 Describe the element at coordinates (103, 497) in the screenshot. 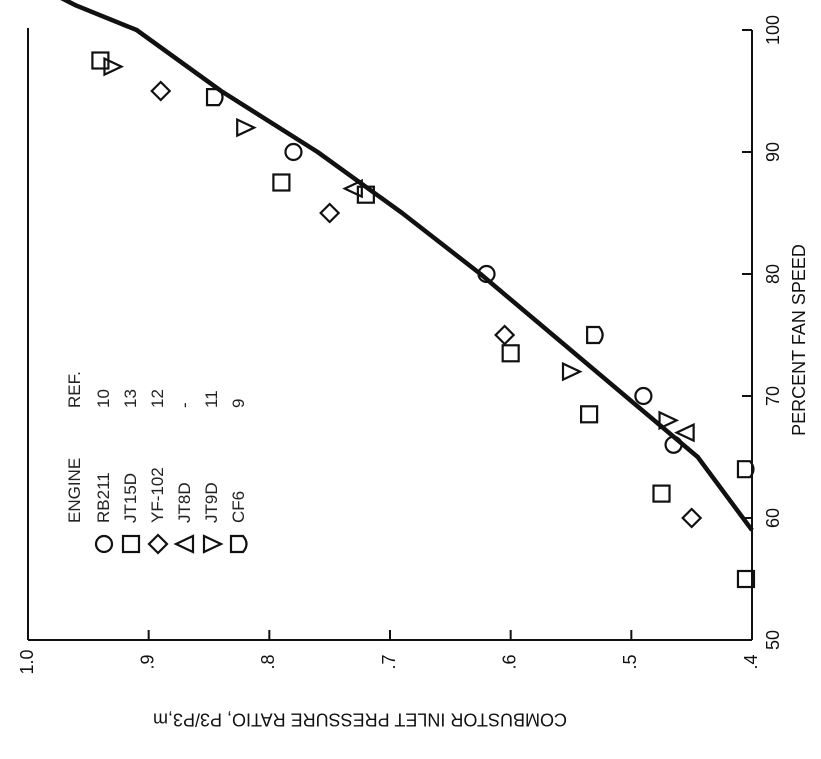

I see `legend-engine-name: RB211` at that location.